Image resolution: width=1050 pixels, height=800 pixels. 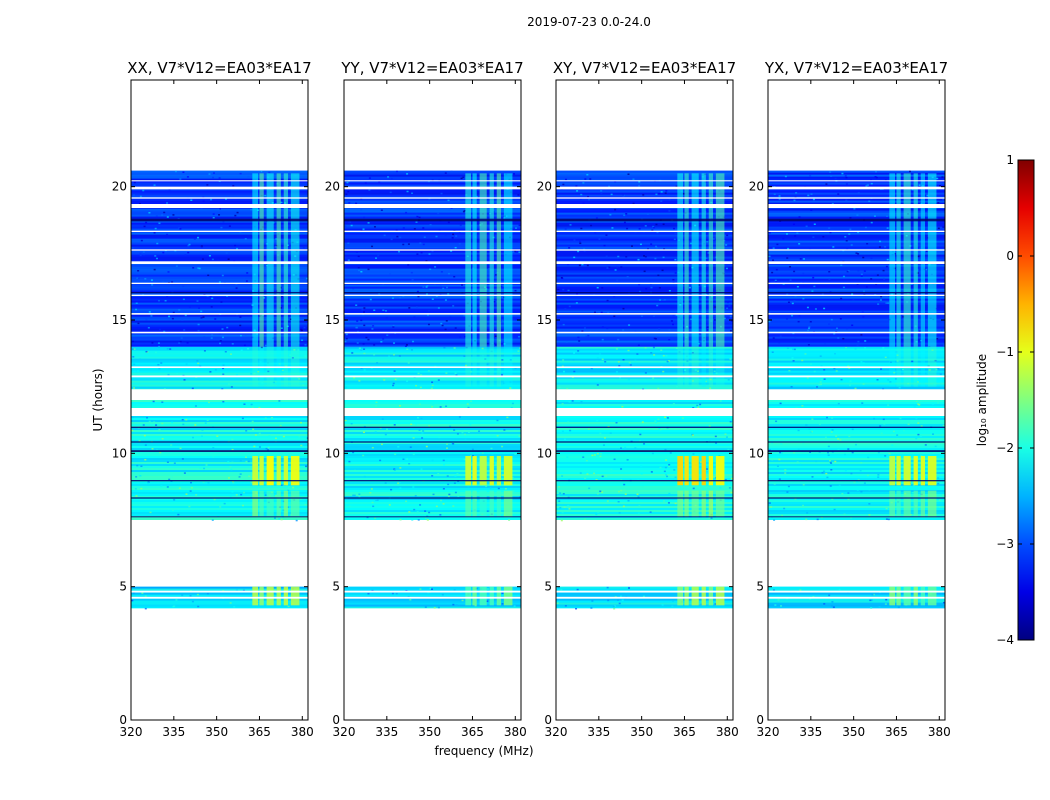 I want to click on panel-title: XY, V7*V12=EA03*EA17, so click(x=644, y=68).